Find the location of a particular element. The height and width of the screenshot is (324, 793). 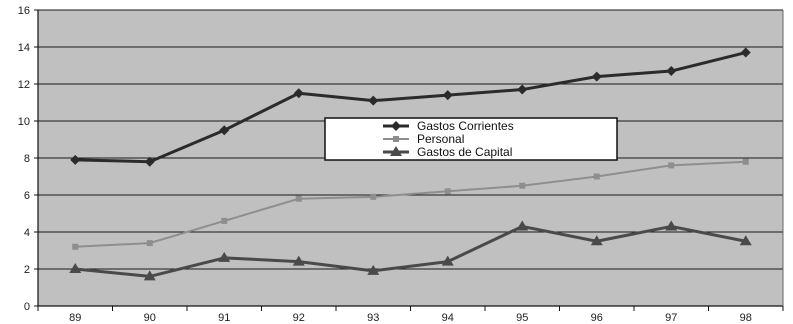

series-line is located at coordinates (411, 251).